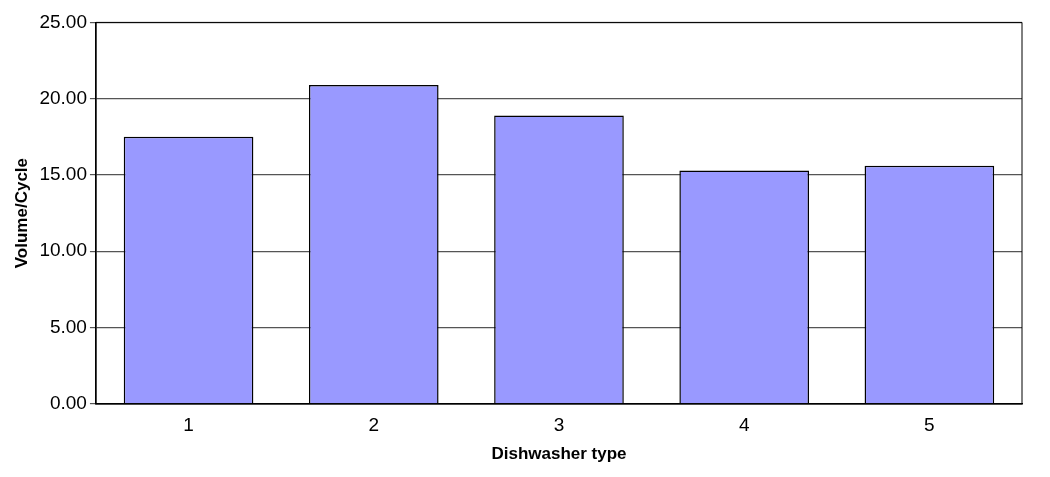 Image resolution: width=1050 pixels, height=477 pixels. Describe the element at coordinates (929, 425) in the screenshot. I see `x-tick-label: 5` at that location.